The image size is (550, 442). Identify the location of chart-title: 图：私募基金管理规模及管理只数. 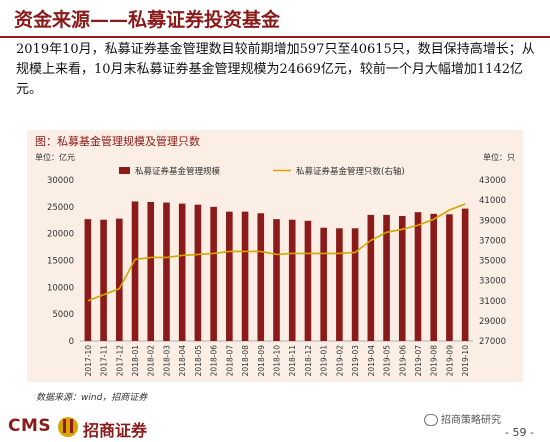
(117, 141).